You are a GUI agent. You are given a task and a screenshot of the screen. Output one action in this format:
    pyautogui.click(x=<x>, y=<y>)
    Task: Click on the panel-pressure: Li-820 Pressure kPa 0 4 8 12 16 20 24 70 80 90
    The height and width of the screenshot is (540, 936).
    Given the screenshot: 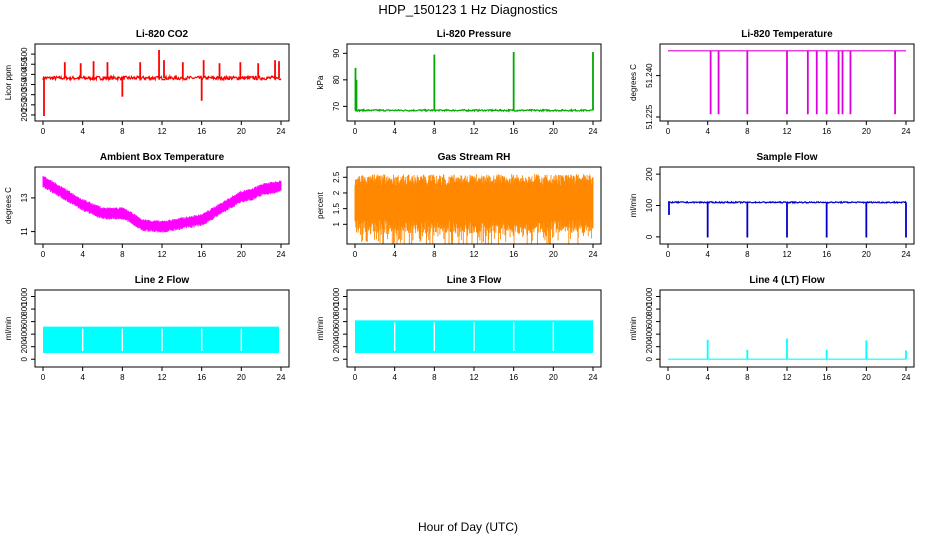 What is the action you would take?
    pyautogui.click(x=459, y=82)
    